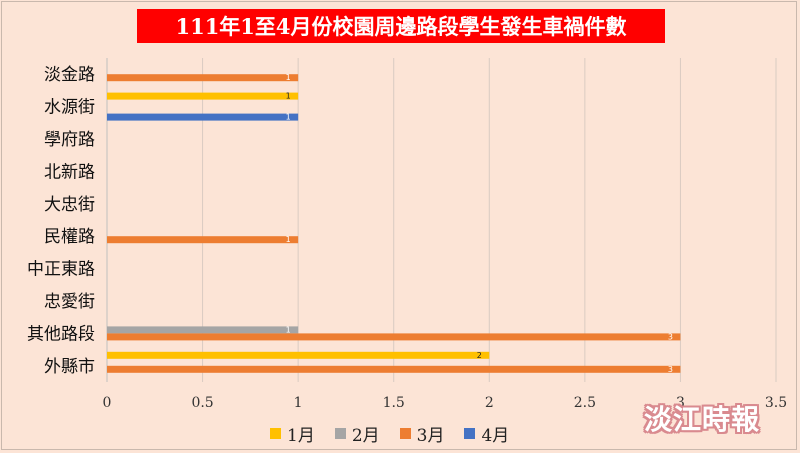 The width and height of the screenshot is (800, 453). Describe the element at coordinates (489, 403) in the screenshot. I see `x-tick-label: 2` at that location.